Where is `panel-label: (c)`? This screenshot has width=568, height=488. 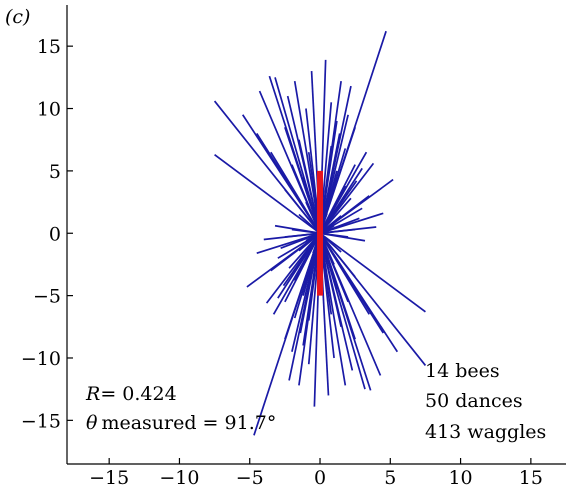 panel-label: (c) is located at coordinates (17, 17).